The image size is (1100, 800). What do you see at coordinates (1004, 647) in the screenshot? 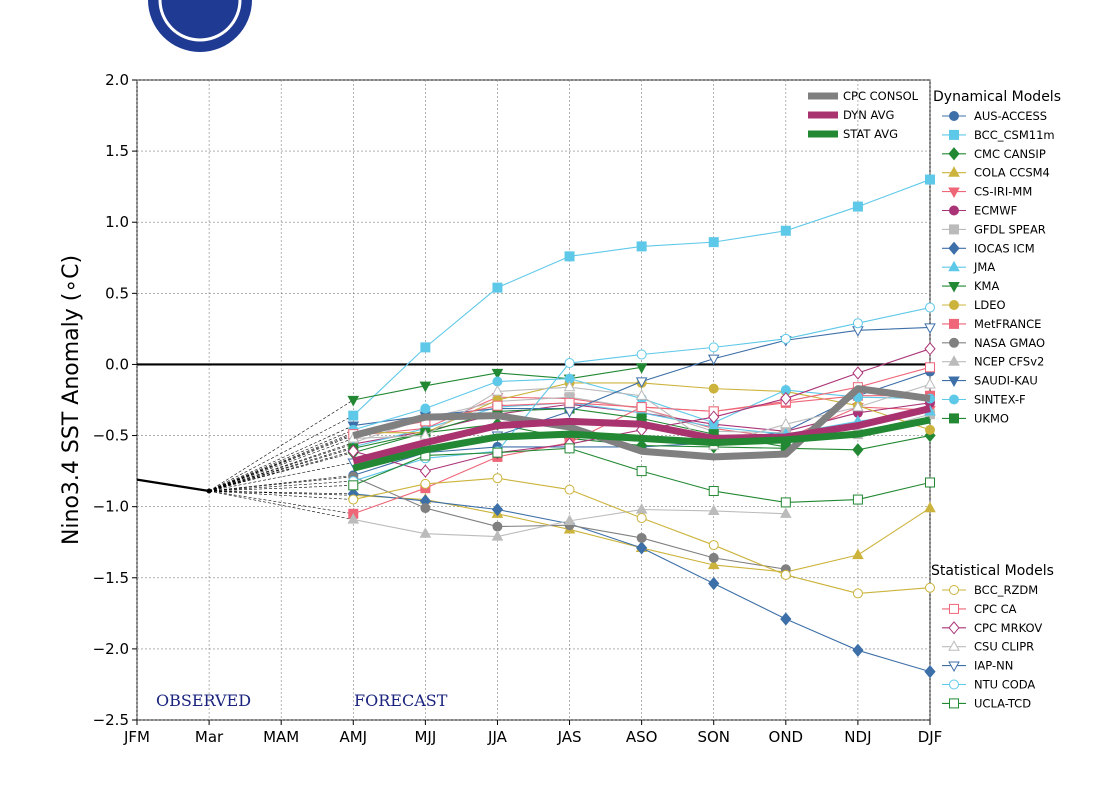
I see `legend-label: CSU CLIPR` at bounding box center [1004, 647].